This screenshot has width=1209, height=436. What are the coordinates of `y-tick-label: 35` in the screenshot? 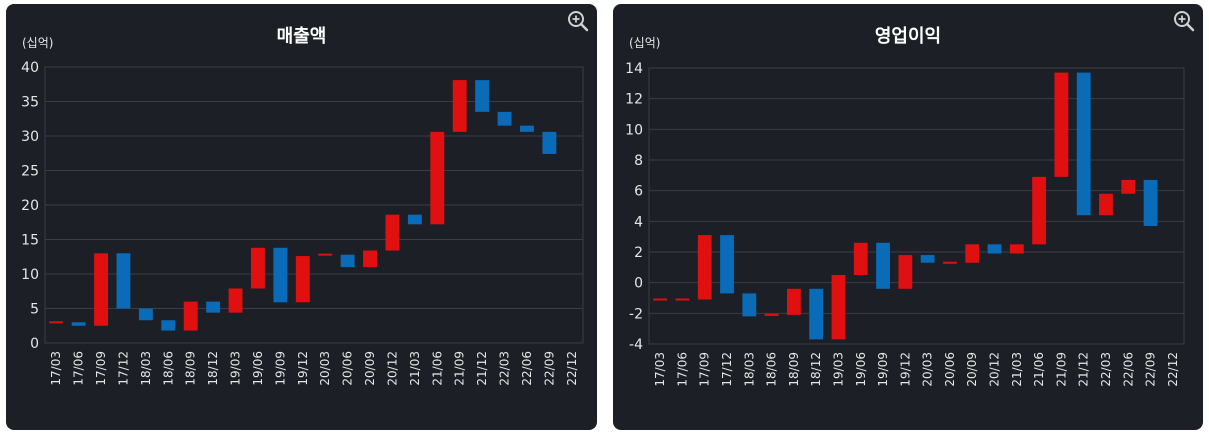 It's located at (30, 103).